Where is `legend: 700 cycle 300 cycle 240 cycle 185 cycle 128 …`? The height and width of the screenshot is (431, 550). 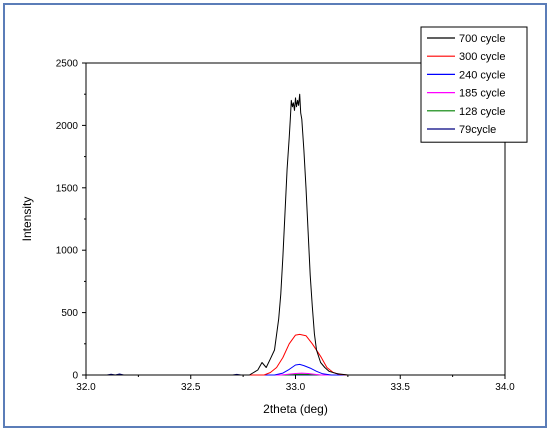
legend: 700 cycle 300 cycle 240 cycle 185 cycle 128 … is located at coordinates (474, 84).